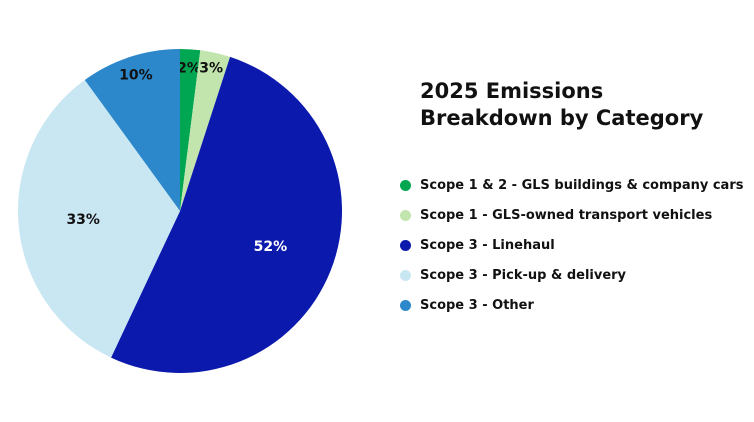 This screenshot has width=754, height=422. I want to click on slice-data-label: 2%, so click(189, 68).